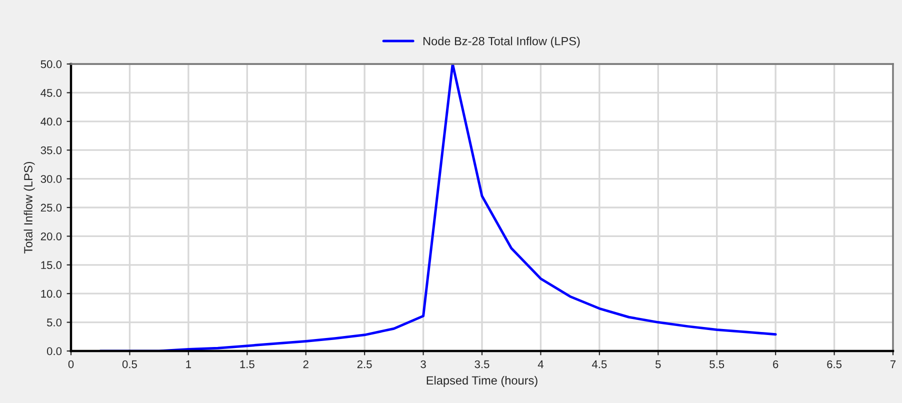 The image size is (902, 403). What do you see at coordinates (51, 179) in the screenshot?
I see `y-tick-label: 30.0` at bounding box center [51, 179].